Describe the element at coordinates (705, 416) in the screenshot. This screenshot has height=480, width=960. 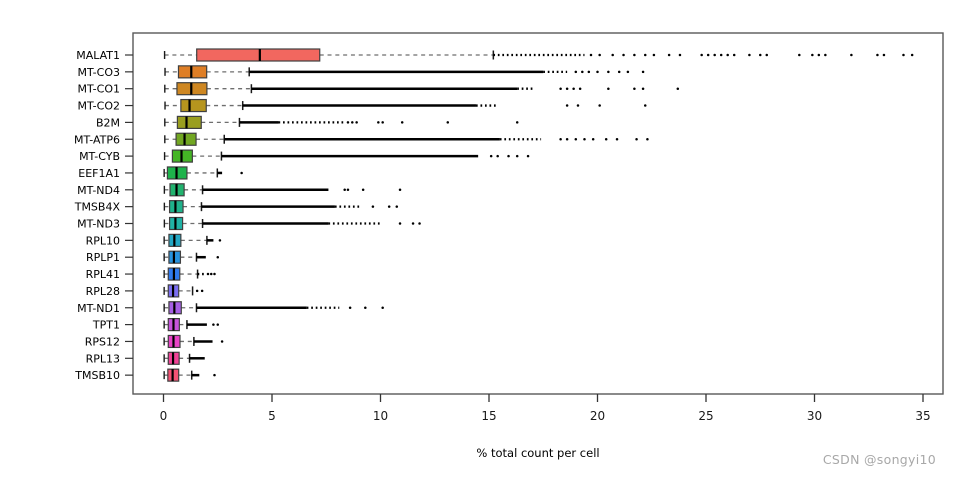
I see `x-tick-label: 25` at that location.